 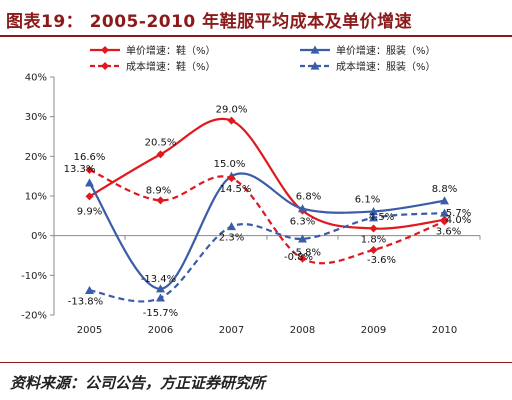 I want to click on data-label: -5.8%, so click(x=306, y=253).